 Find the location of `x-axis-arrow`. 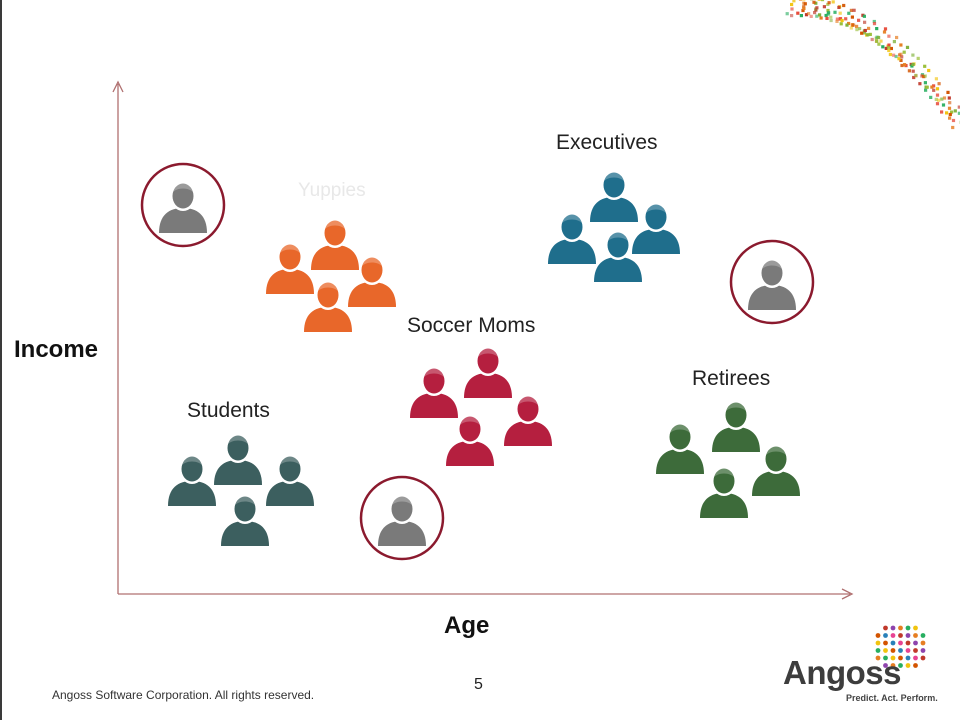

x-axis-arrow is located at coordinates (847, 594).